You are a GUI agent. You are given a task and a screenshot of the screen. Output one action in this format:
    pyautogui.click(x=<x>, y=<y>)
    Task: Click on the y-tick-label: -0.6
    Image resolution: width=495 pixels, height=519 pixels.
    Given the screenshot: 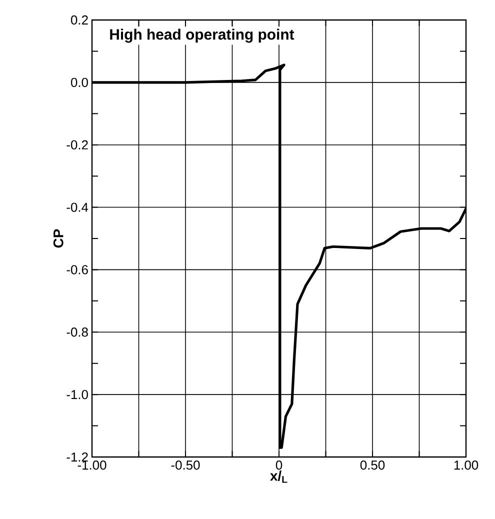 What is the action you would take?
    pyautogui.click(x=77, y=269)
    